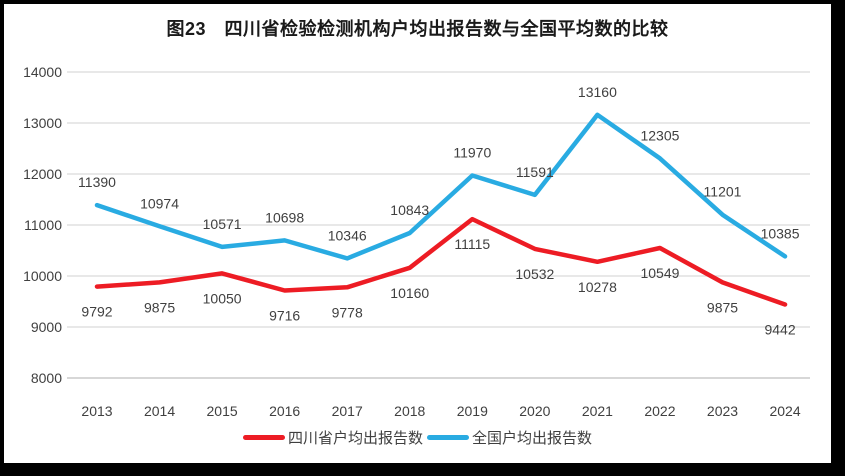 The image size is (845, 476). What do you see at coordinates (472, 153) in the screenshot?
I see `data-point-label: 11970` at bounding box center [472, 153].